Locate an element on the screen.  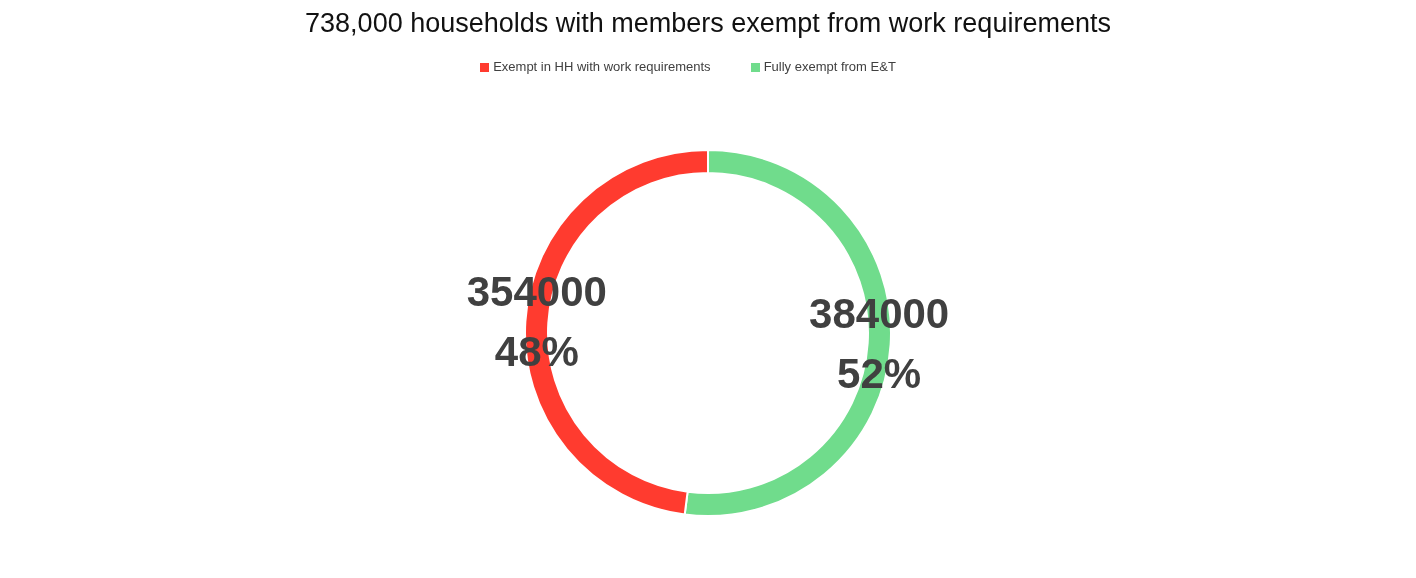
legend-label: Exempt in HH with work requirements is located at coordinates (602, 66).